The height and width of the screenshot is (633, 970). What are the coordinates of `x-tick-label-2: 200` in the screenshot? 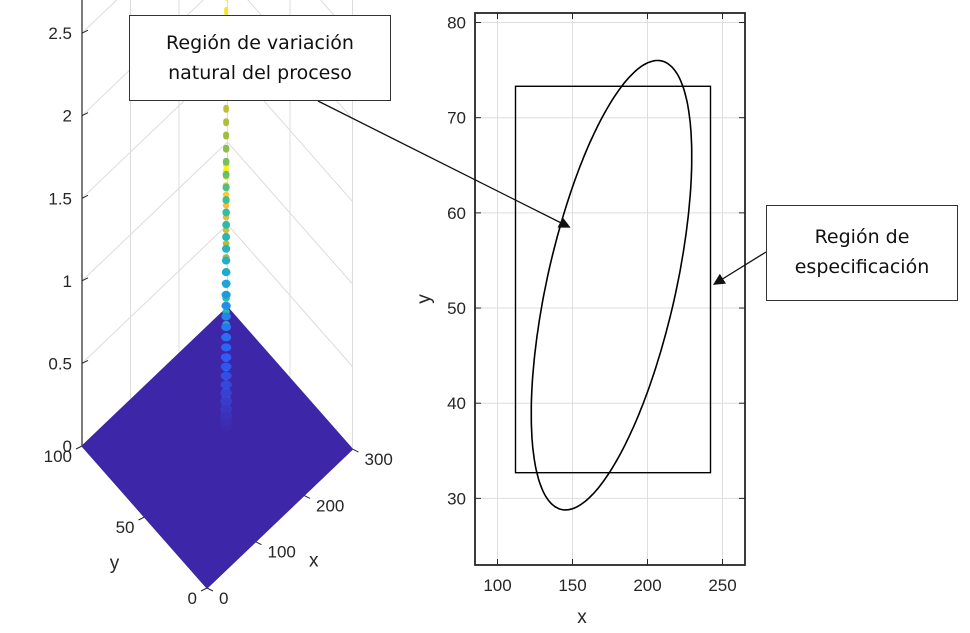 It's located at (330, 505).